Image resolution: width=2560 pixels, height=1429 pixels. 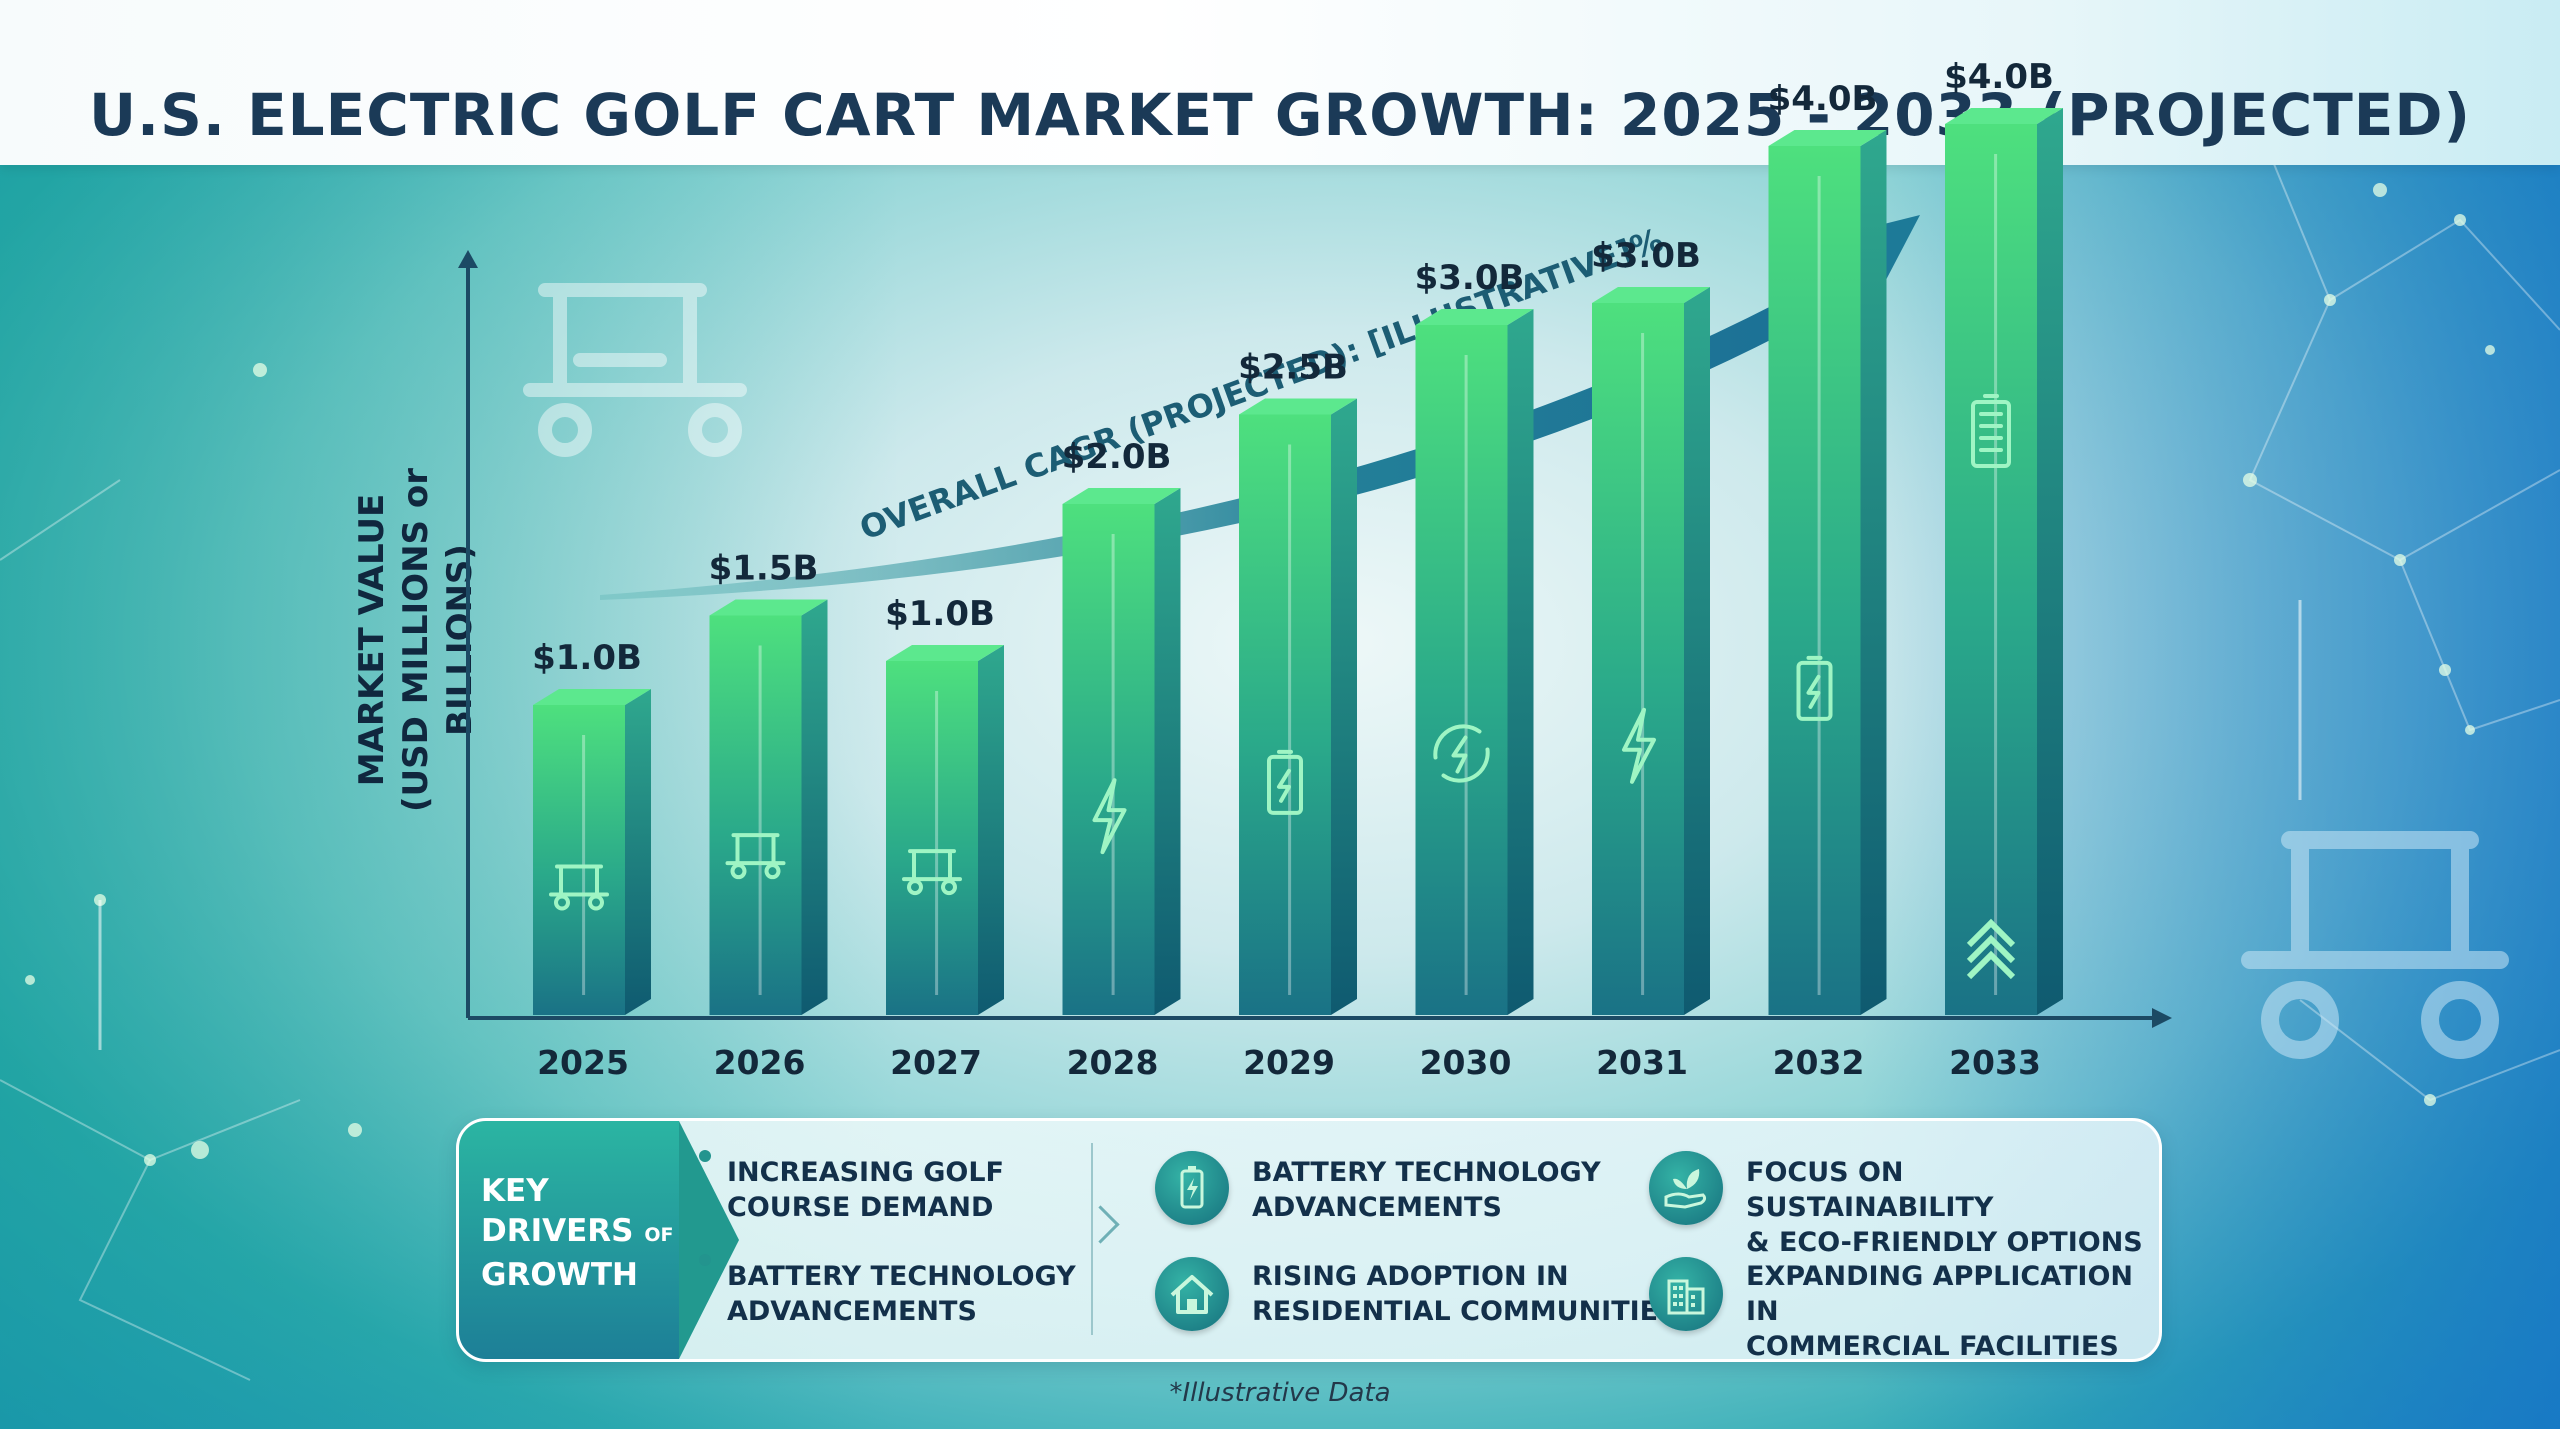 I want to click on driver-bullet-1-line1: INCREASING GOLF, so click(x=866, y=1172).